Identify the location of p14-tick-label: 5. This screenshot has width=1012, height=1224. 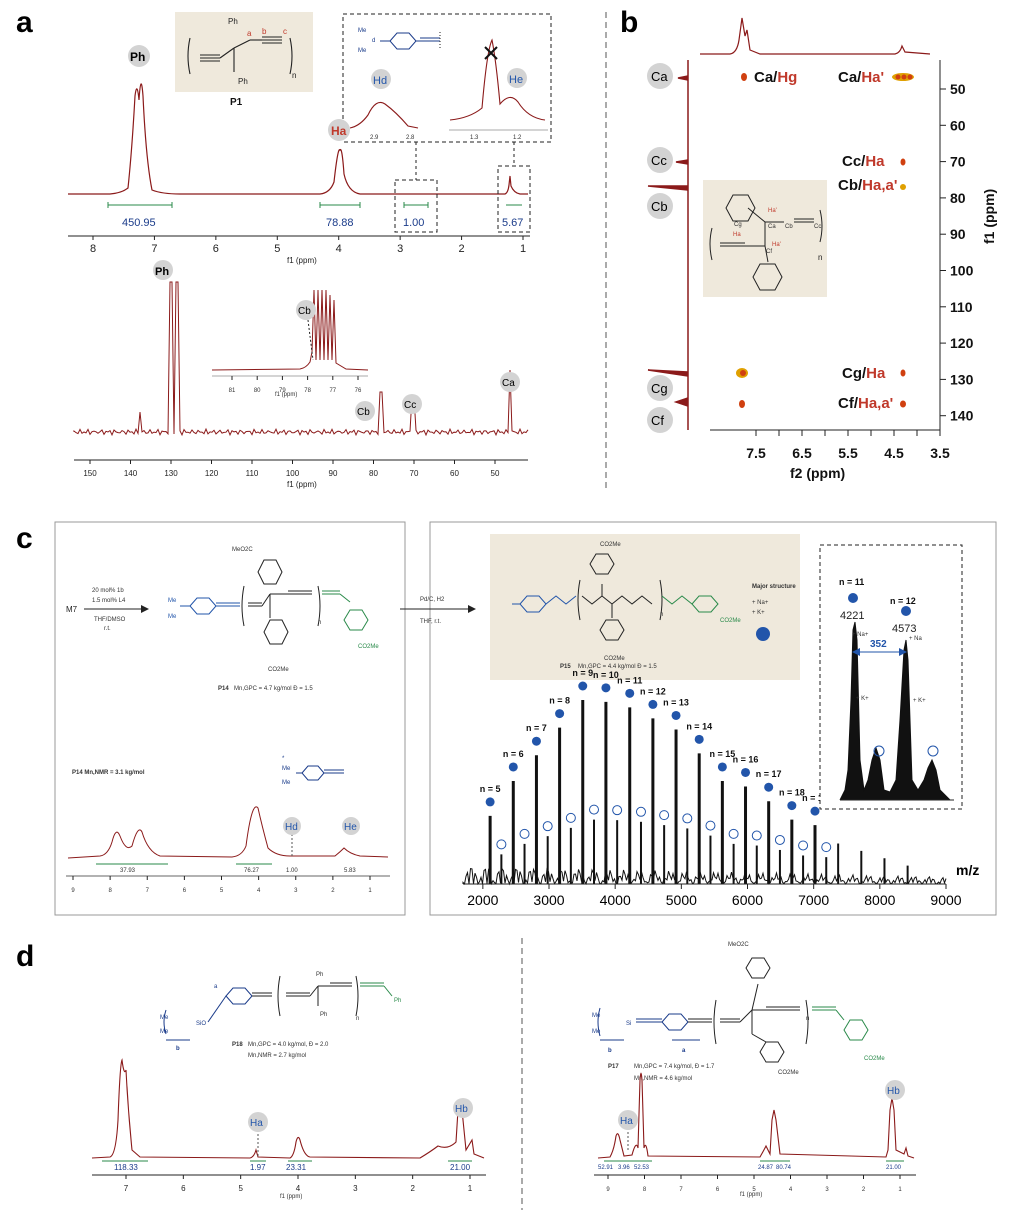
(222, 891).